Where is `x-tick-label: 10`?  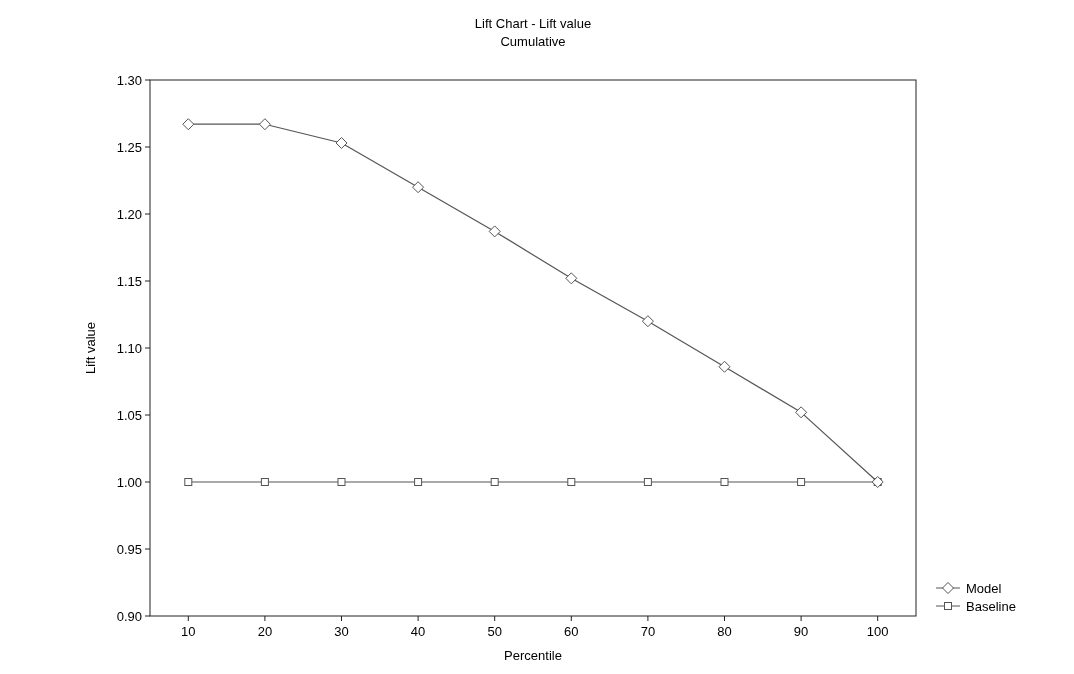
x-tick-label: 10 is located at coordinates (188, 631).